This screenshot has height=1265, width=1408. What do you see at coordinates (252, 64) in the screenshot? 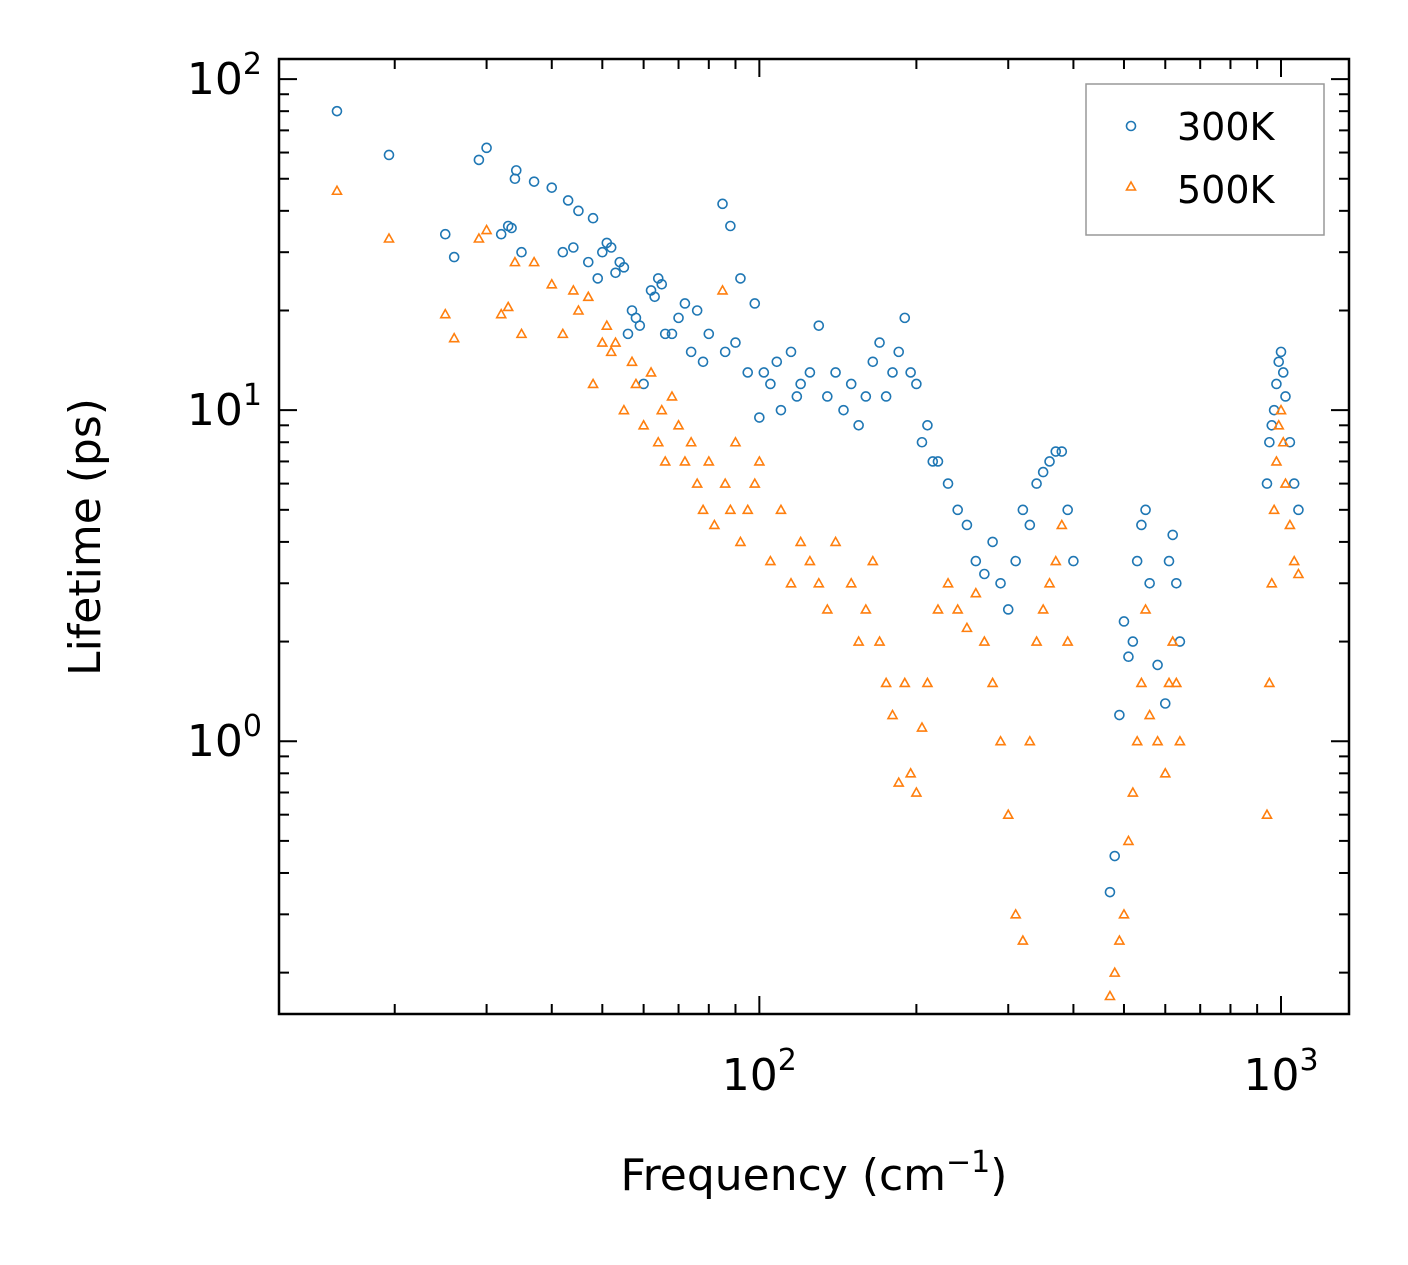
I see `y-tick-label-exponent: 2` at bounding box center [252, 64].